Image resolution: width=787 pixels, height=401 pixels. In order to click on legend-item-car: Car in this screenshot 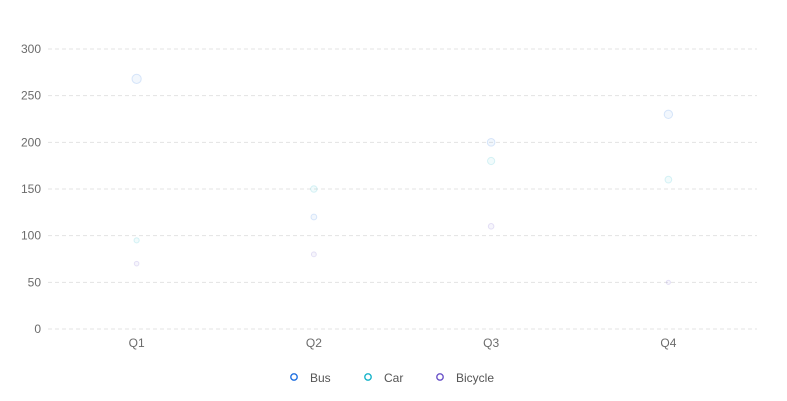, I will do `click(384, 378)`.